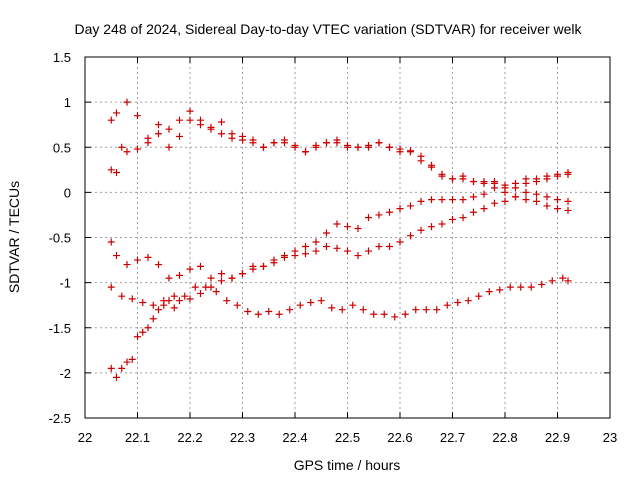 The height and width of the screenshot is (480, 640). I want to click on x-tick-label: 22.4, so click(294, 437).